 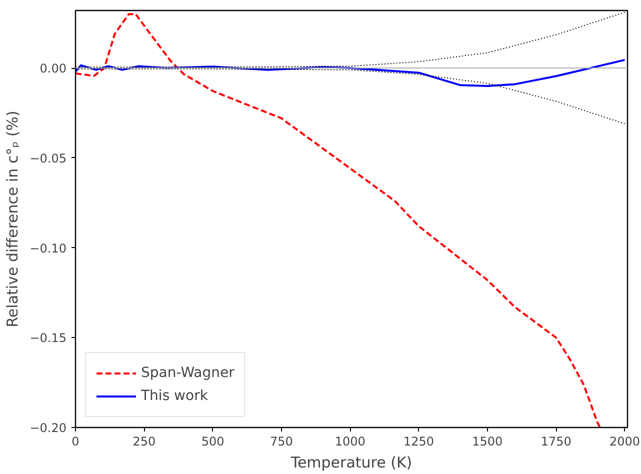 I want to click on legend-label: Span-Wagner, so click(x=187, y=373).